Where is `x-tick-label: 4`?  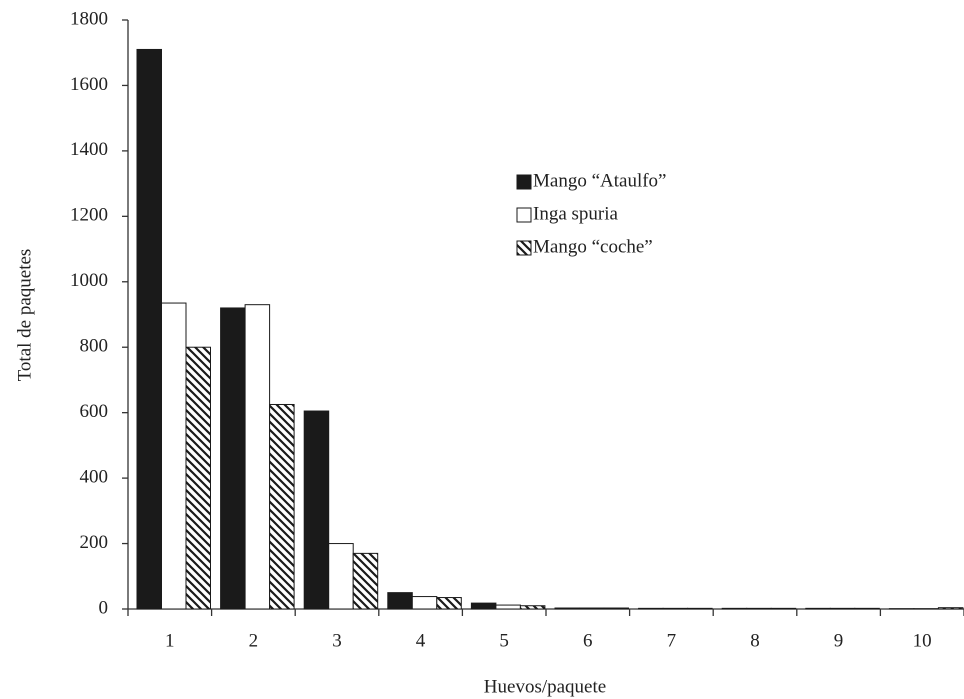
x-tick-label: 4 is located at coordinates (421, 640).